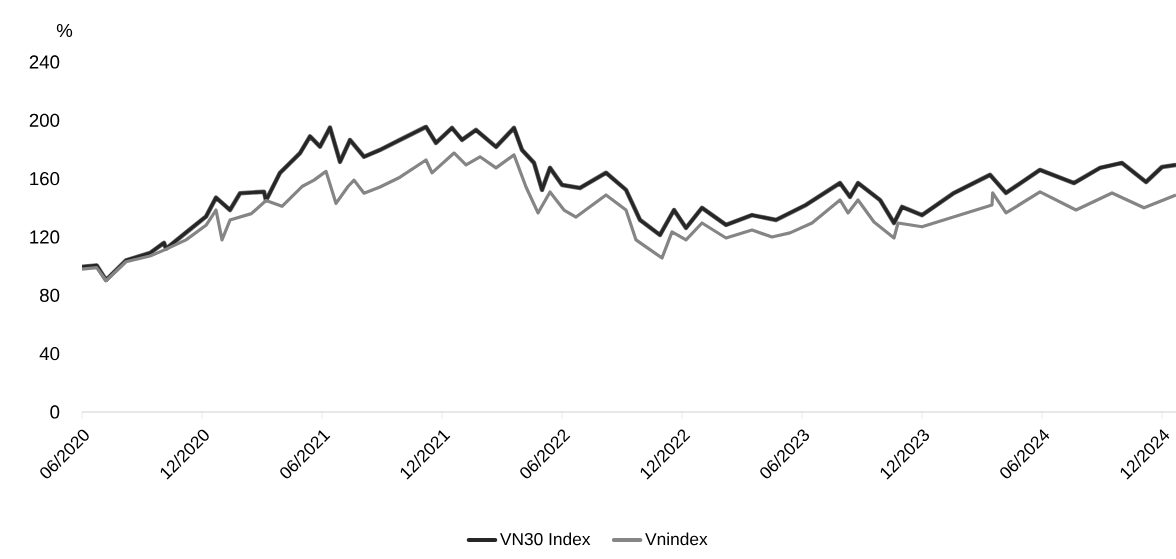 Image resolution: width=1176 pixels, height=559 pixels. What do you see at coordinates (676, 539) in the screenshot?
I see `legend-label: Vnindex` at bounding box center [676, 539].